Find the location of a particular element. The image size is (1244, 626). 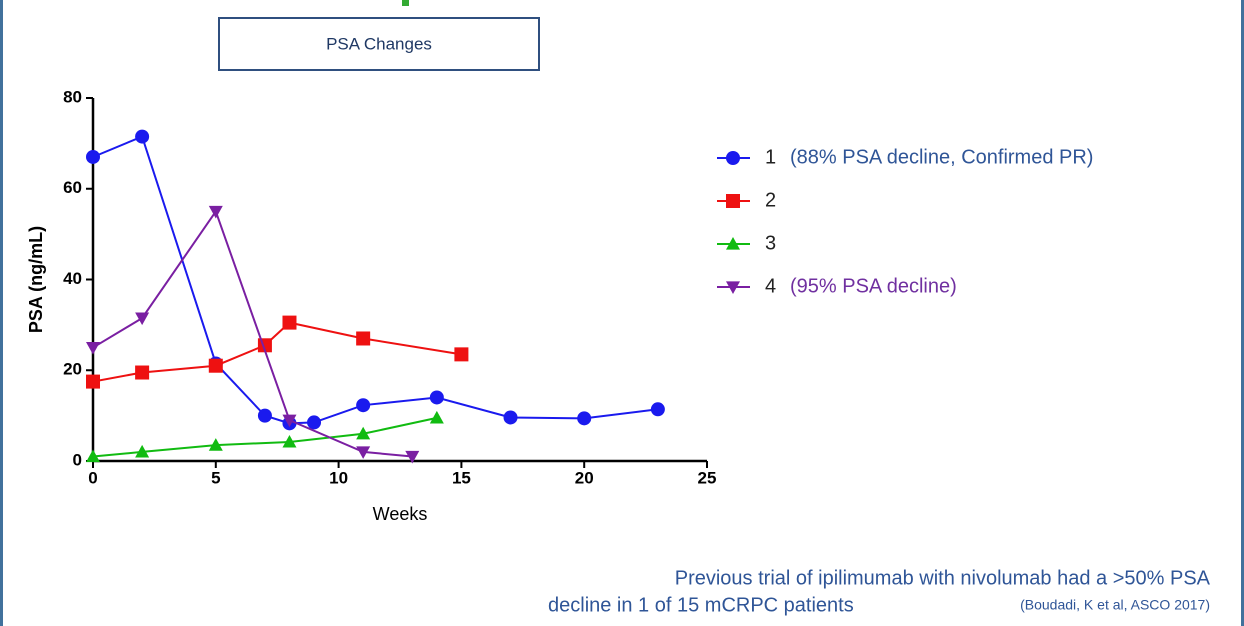

x-axis-title: Weeks is located at coordinates (400, 514).